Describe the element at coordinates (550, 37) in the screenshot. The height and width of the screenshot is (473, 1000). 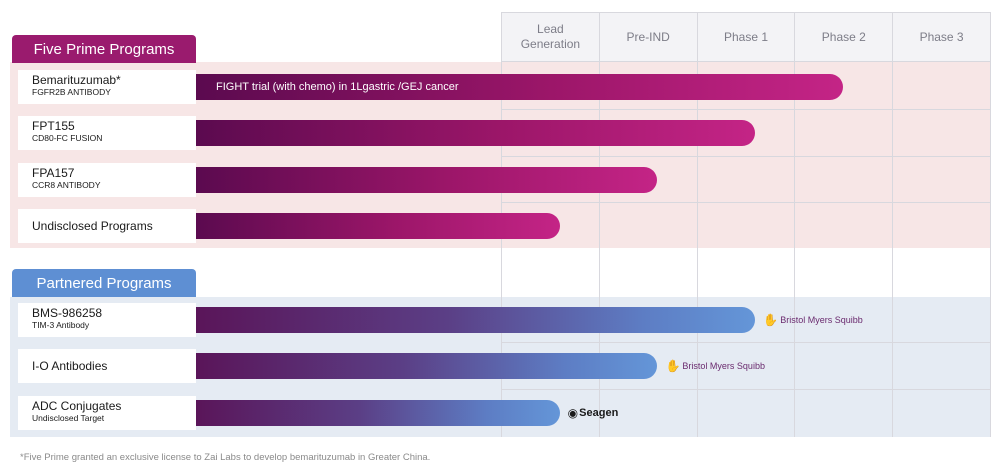
I see `stage-header-lead-generation: Lead Generation` at that location.